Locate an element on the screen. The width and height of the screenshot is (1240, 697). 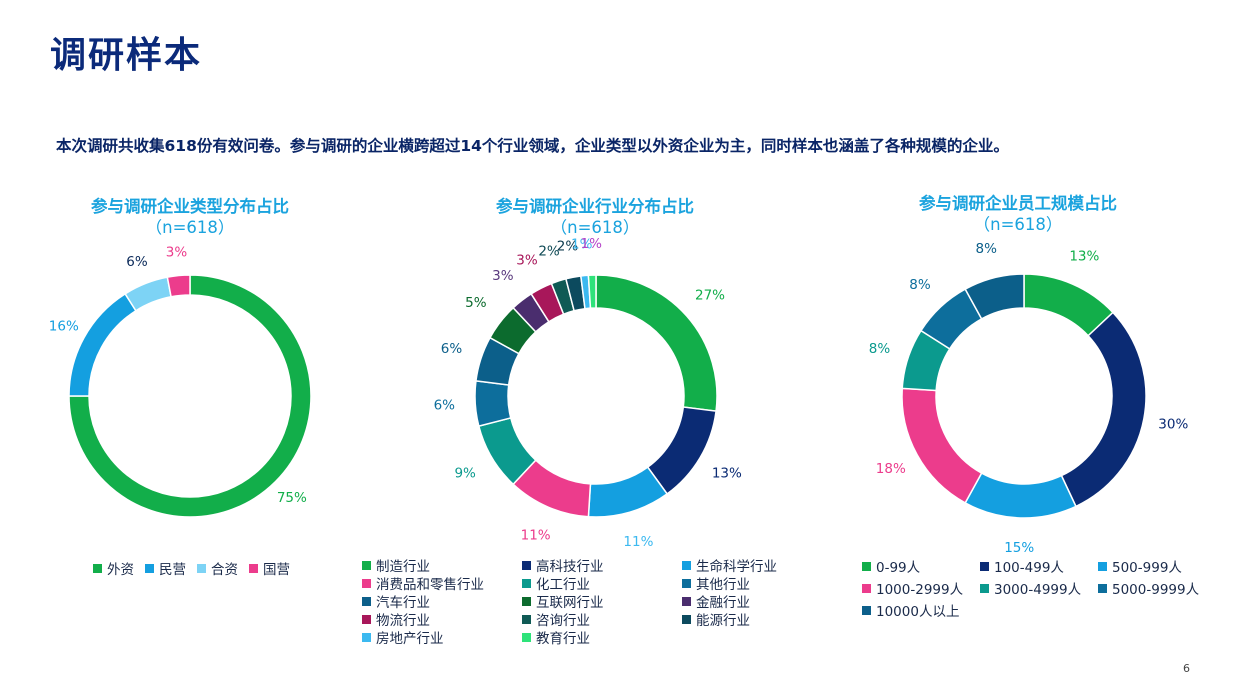
legend-label: 100-499人 is located at coordinates (1029, 568).